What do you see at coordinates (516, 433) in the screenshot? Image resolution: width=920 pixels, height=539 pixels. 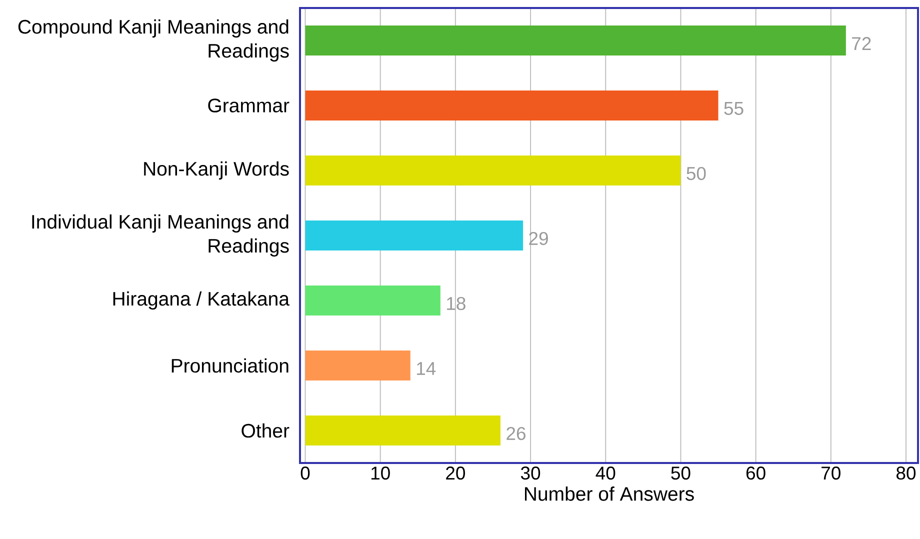 I see `data-label: 26` at bounding box center [516, 433].